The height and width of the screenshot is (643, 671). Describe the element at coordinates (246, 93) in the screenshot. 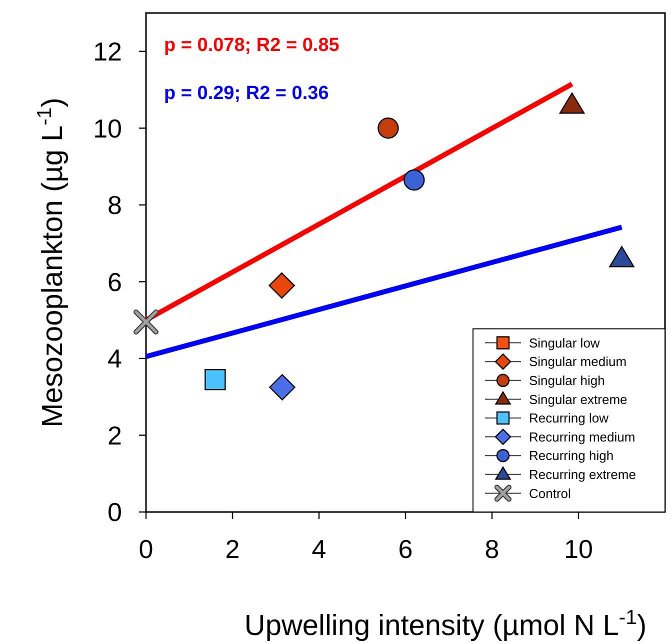

I see `annotation: p = 0.29; R2 = 0.36` at that location.